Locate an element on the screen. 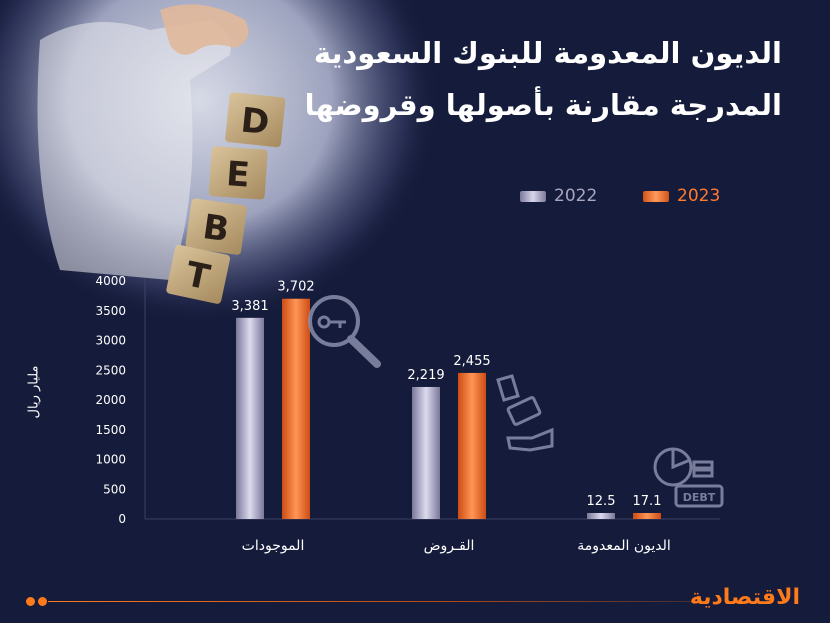  money-hand-icon is located at coordinates (525, 413).